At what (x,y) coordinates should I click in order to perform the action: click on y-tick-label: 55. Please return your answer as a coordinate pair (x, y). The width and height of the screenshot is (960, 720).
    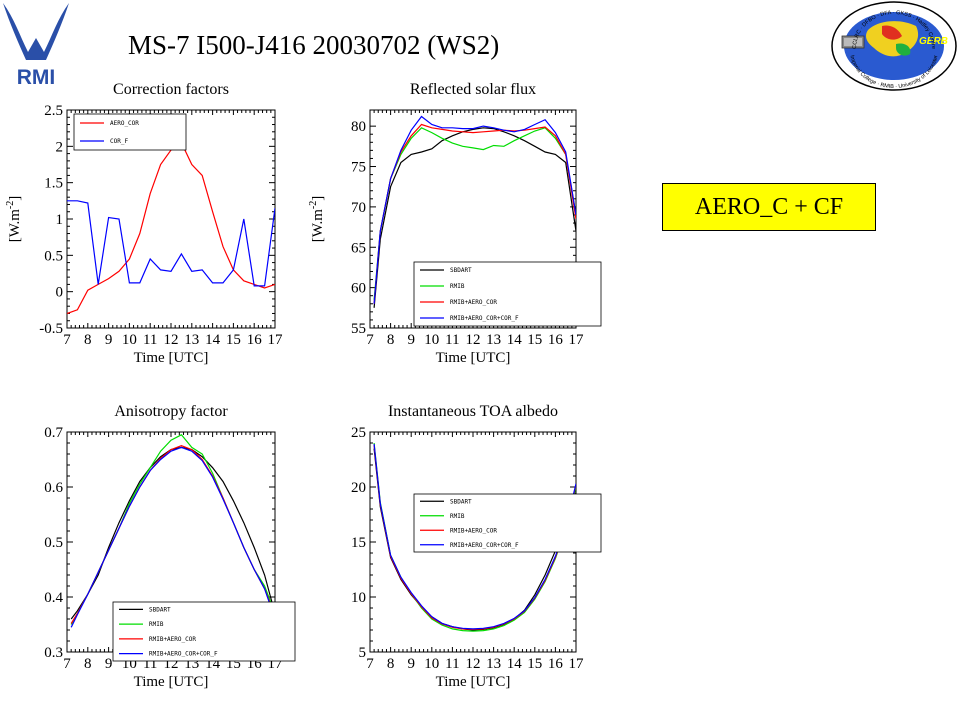
    Looking at the image, I should click on (358, 329).